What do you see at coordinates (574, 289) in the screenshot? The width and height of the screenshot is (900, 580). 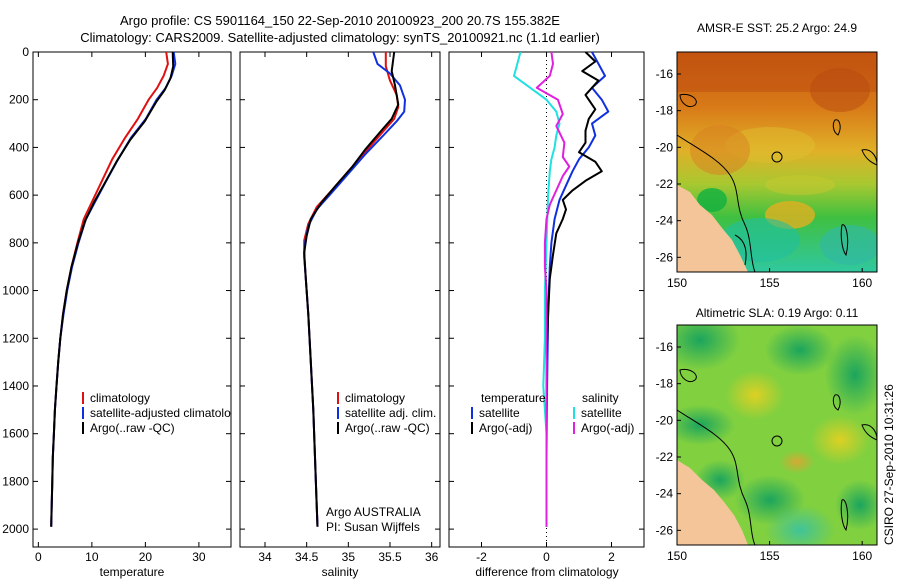 I see `series-line-temperature-argo-adj` at bounding box center [574, 289].